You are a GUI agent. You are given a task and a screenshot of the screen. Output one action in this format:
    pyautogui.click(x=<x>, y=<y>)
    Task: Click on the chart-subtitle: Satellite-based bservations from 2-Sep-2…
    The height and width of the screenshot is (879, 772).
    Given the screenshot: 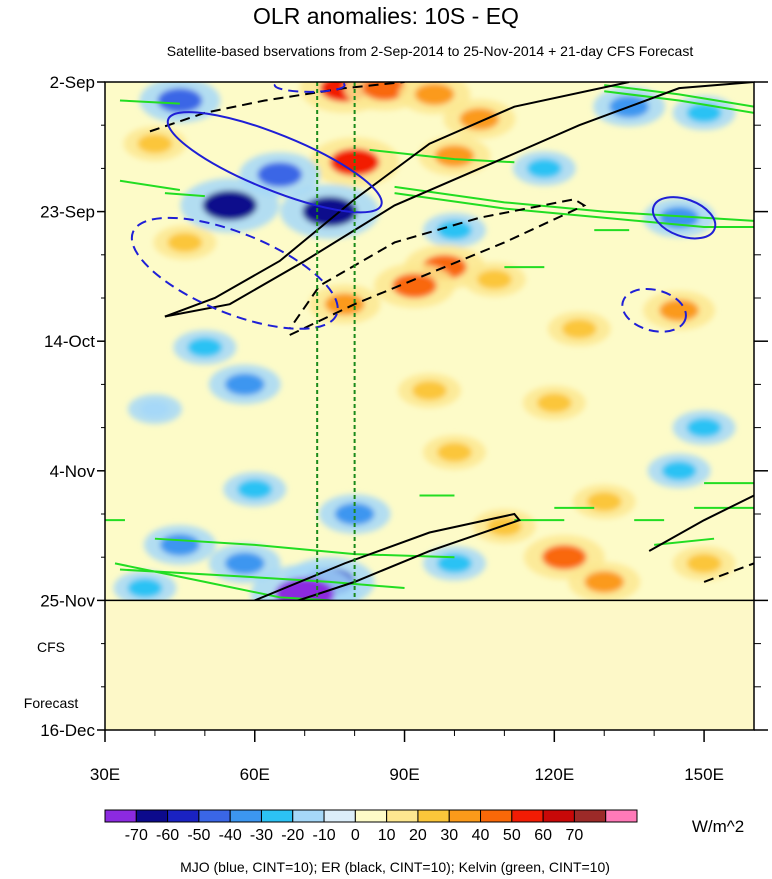 What is the action you would take?
    pyautogui.click(x=430, y=51)
    